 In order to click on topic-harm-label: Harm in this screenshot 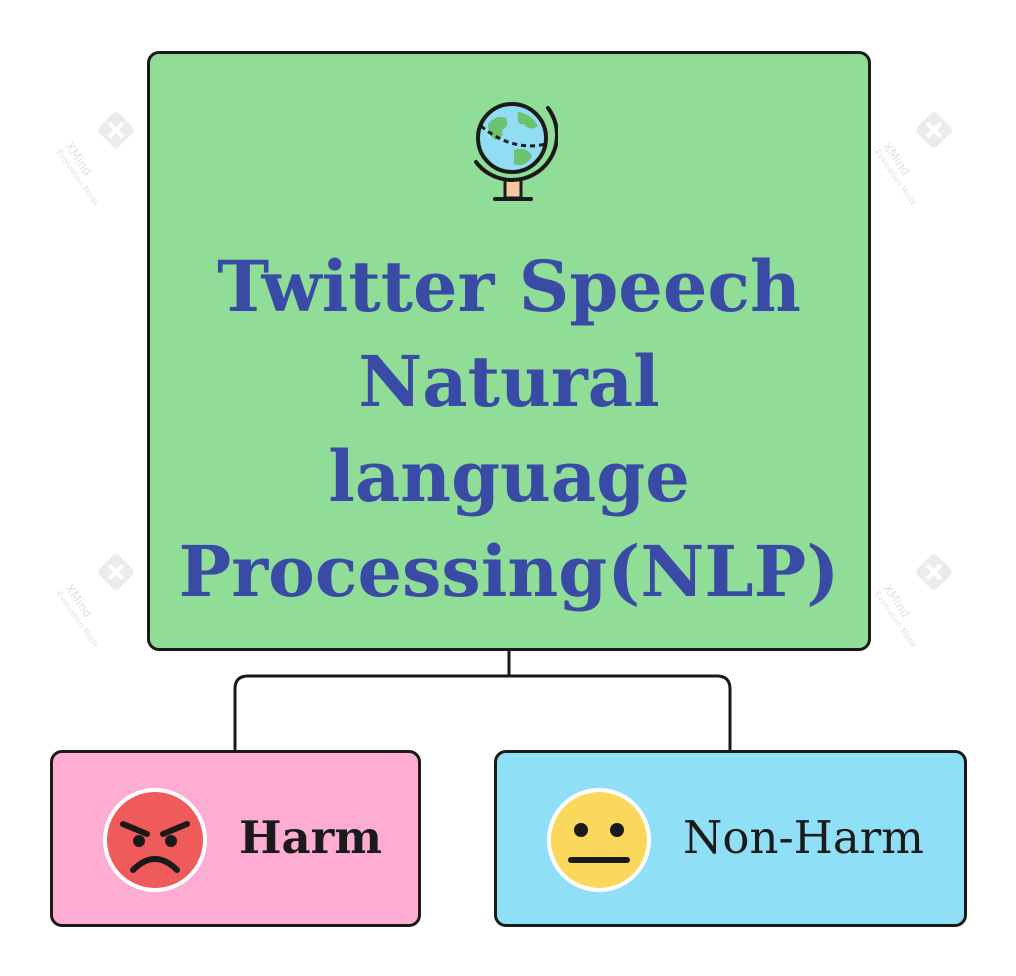, I will do `click(310, 837)`.